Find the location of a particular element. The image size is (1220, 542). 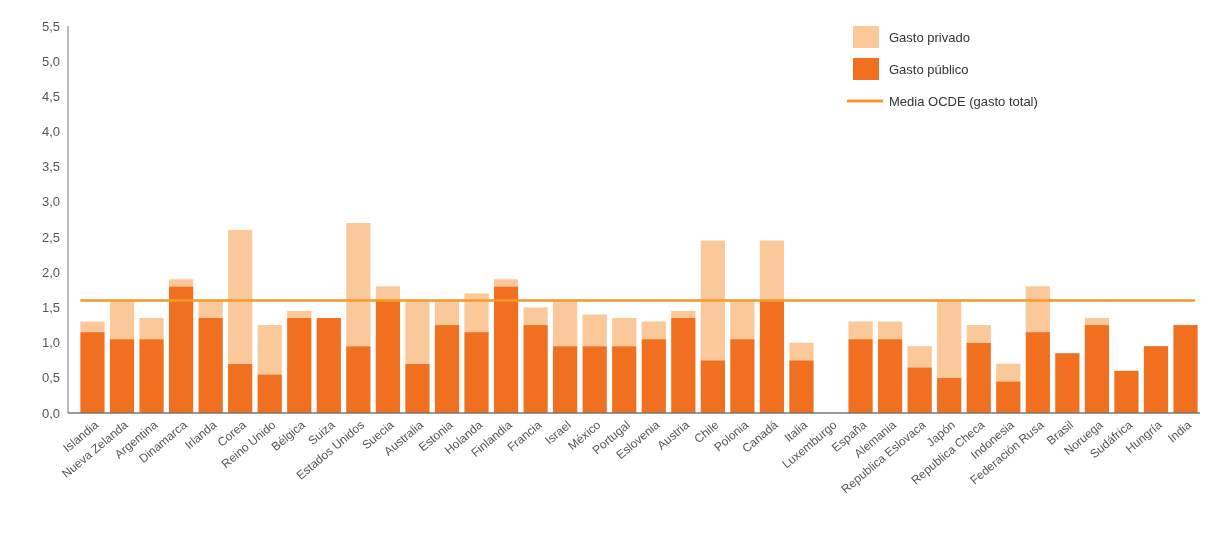

legend-label: Gasto público is located at coordinates (929, 69).